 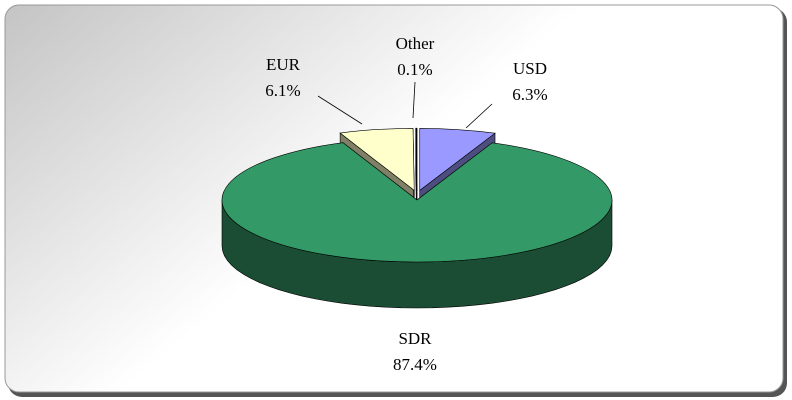 I want to click on slice-value-label: 6.1%, so click(x=282, y=90).